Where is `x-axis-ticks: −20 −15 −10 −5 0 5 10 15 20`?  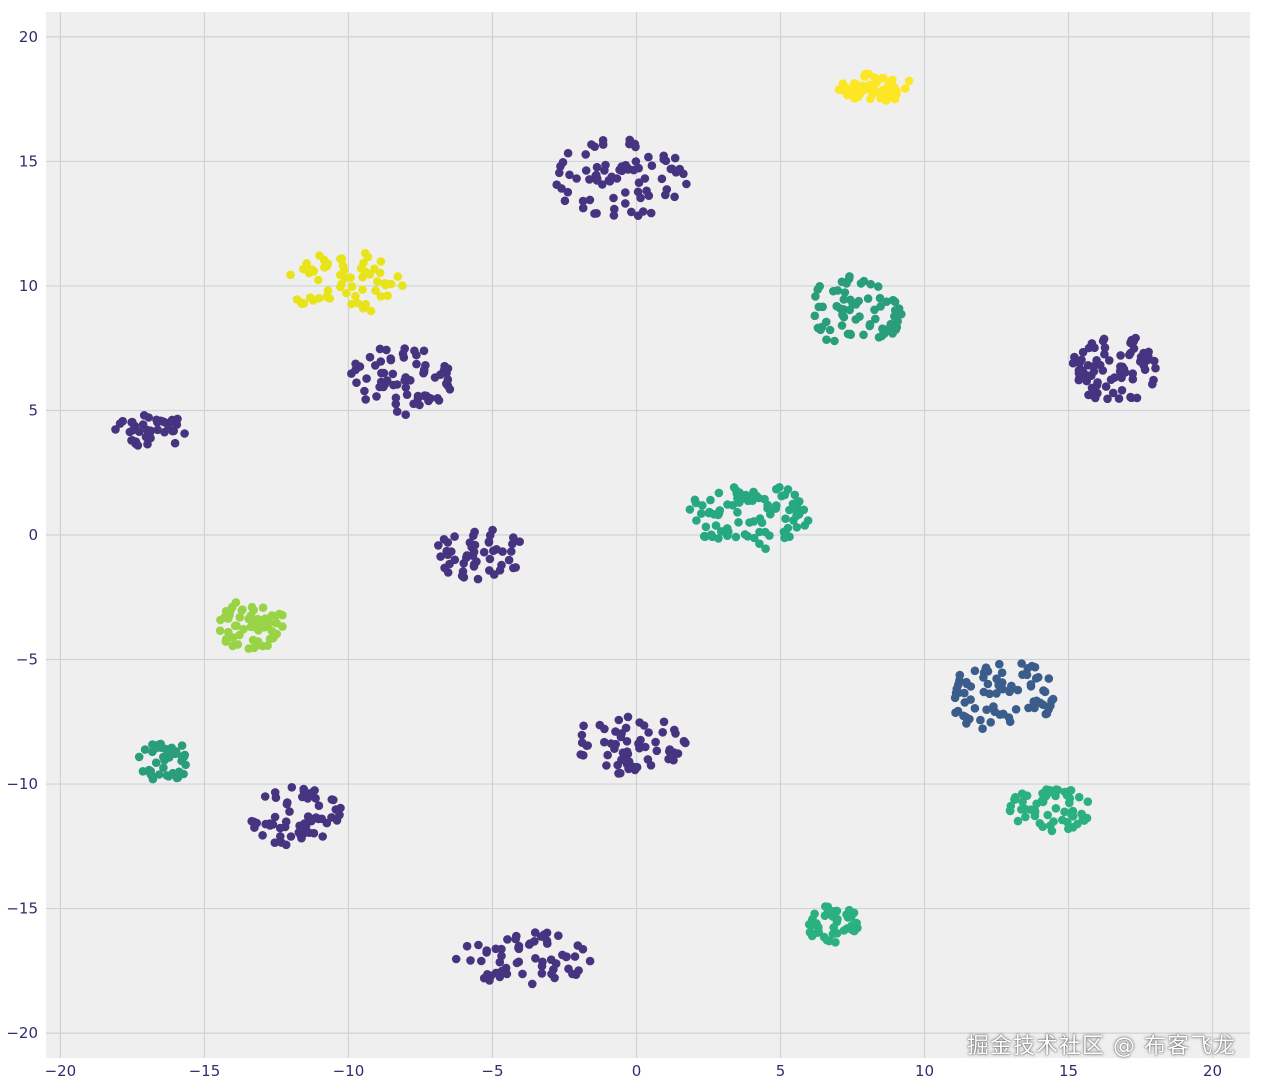
x-axis-ticks: −20 −15 −10 −5 0 5 10 15 20 is located at coordinates (634, 1071).